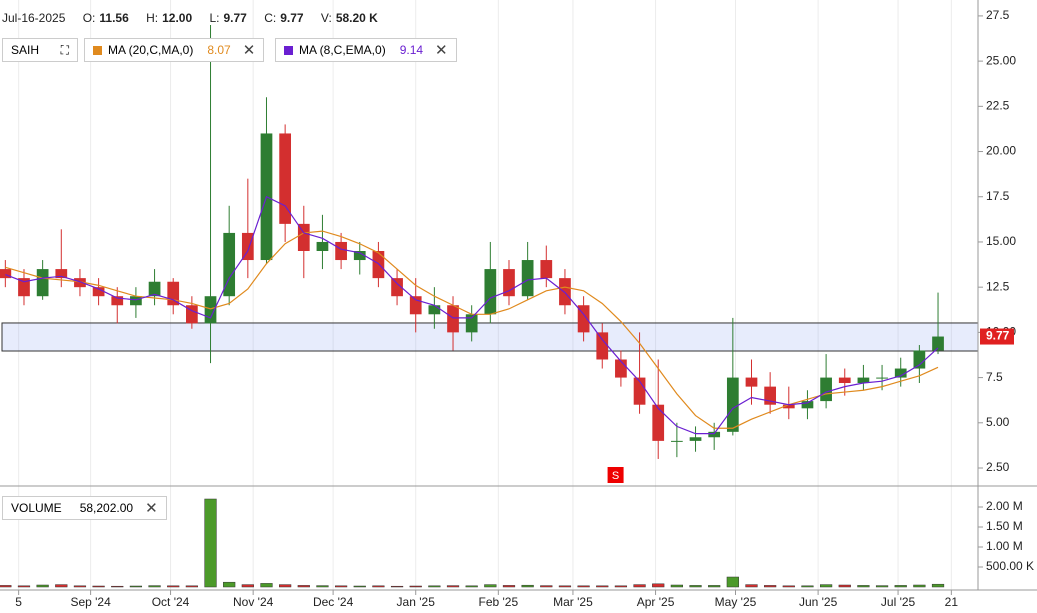  Describe the element at coordinates (106, 508) in the screenshot. I see `volume-value: 58,202.00` at that location.